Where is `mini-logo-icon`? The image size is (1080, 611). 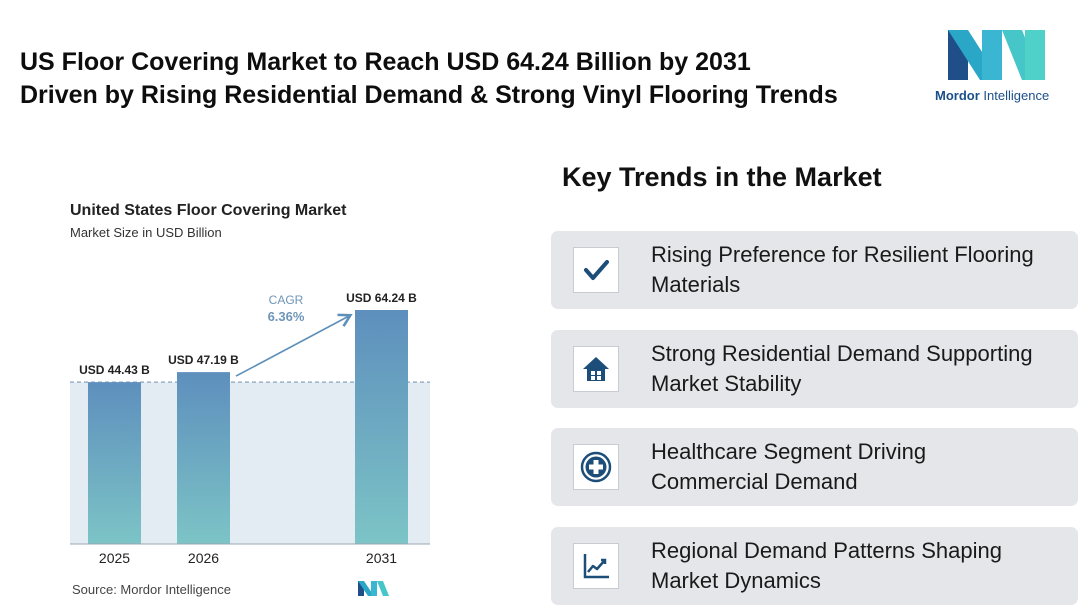 mini-logo-icon is located at coordinates (373, 588).